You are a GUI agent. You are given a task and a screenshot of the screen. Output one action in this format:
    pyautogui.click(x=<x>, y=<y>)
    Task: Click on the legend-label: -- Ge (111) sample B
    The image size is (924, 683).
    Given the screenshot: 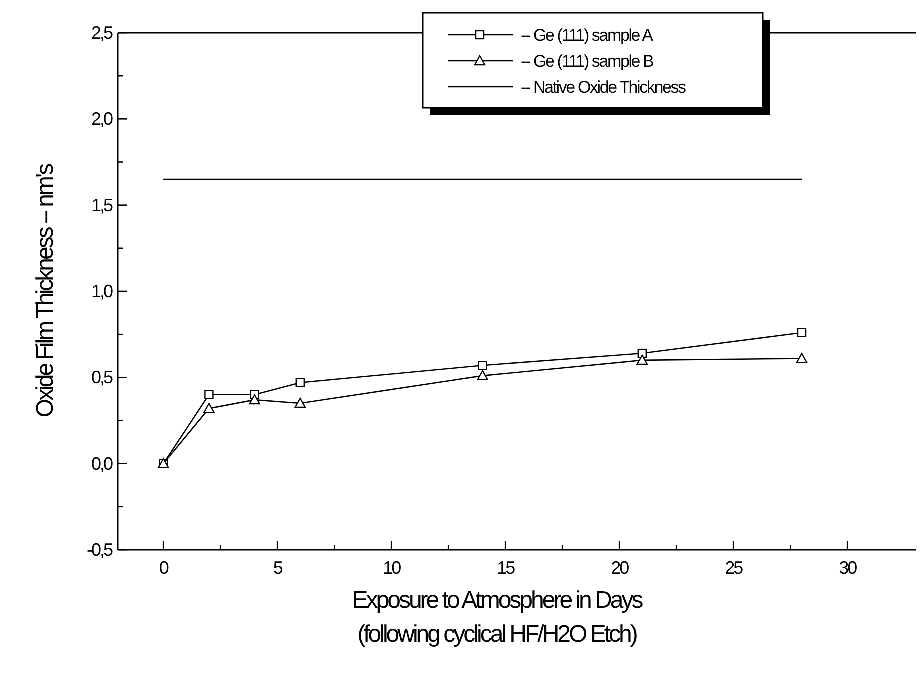 What is the action you would take?
    pyautogui.click(x=587, y=61)
    